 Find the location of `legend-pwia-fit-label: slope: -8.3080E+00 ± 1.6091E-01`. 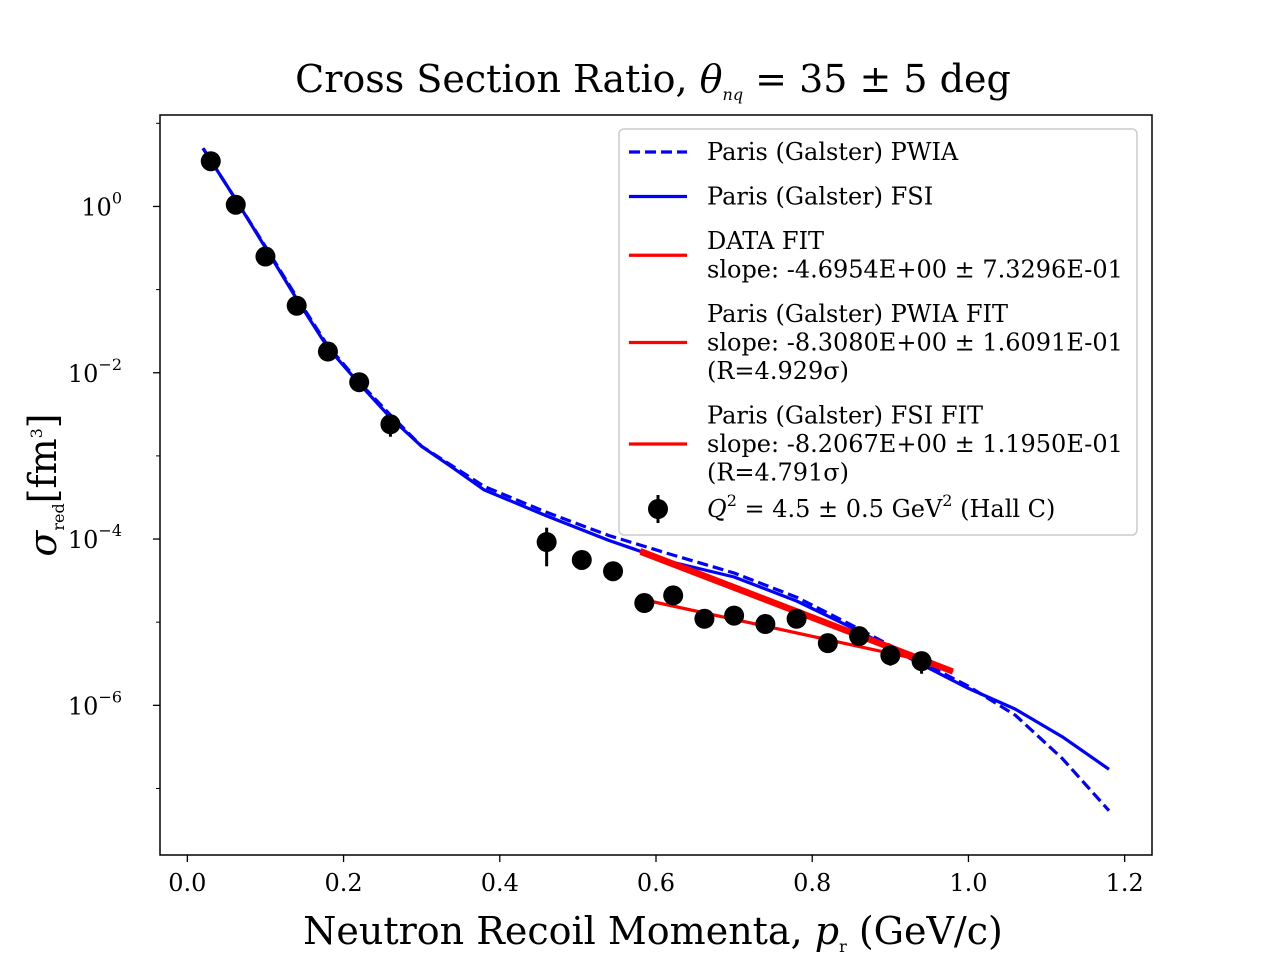

legend-pwia-fit-label: slope: -8.3080E+00 ± 1.6091E-01 is located at coordinates (915, 343).